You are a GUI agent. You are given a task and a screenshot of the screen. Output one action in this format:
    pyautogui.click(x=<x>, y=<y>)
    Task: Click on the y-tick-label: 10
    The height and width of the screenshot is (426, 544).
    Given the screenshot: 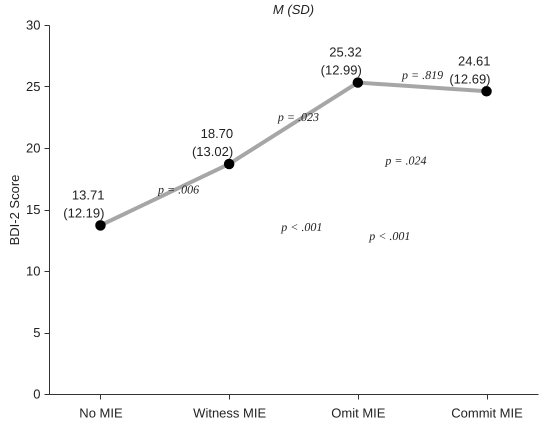 What is the action you would take?
    pyautogui.click(x=33, y=271)
    